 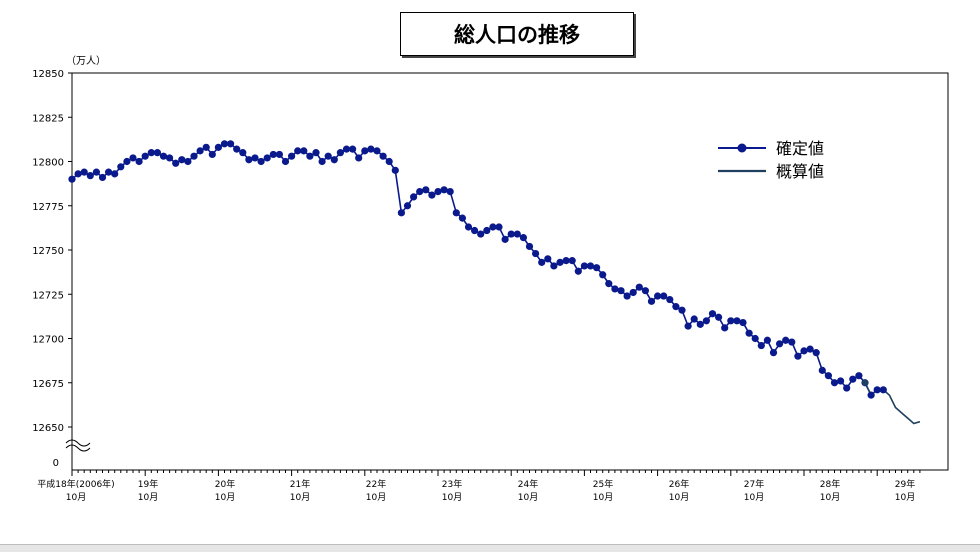 I want to click on x-tick-label-year: 21年, so click(x=300, y=484).